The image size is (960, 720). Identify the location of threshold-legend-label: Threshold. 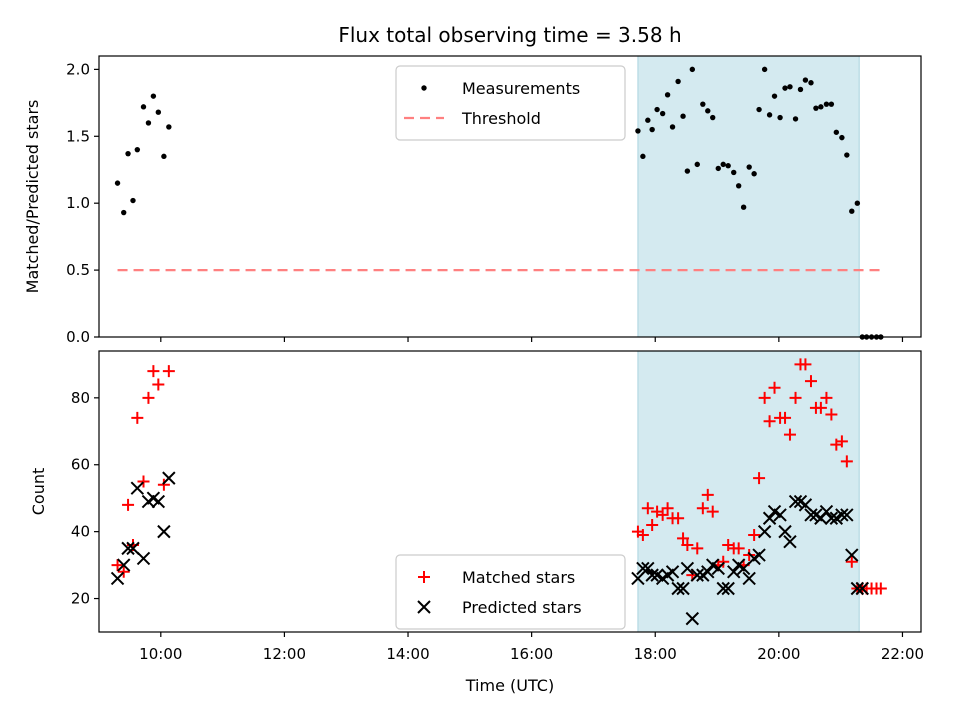
(501, 118).